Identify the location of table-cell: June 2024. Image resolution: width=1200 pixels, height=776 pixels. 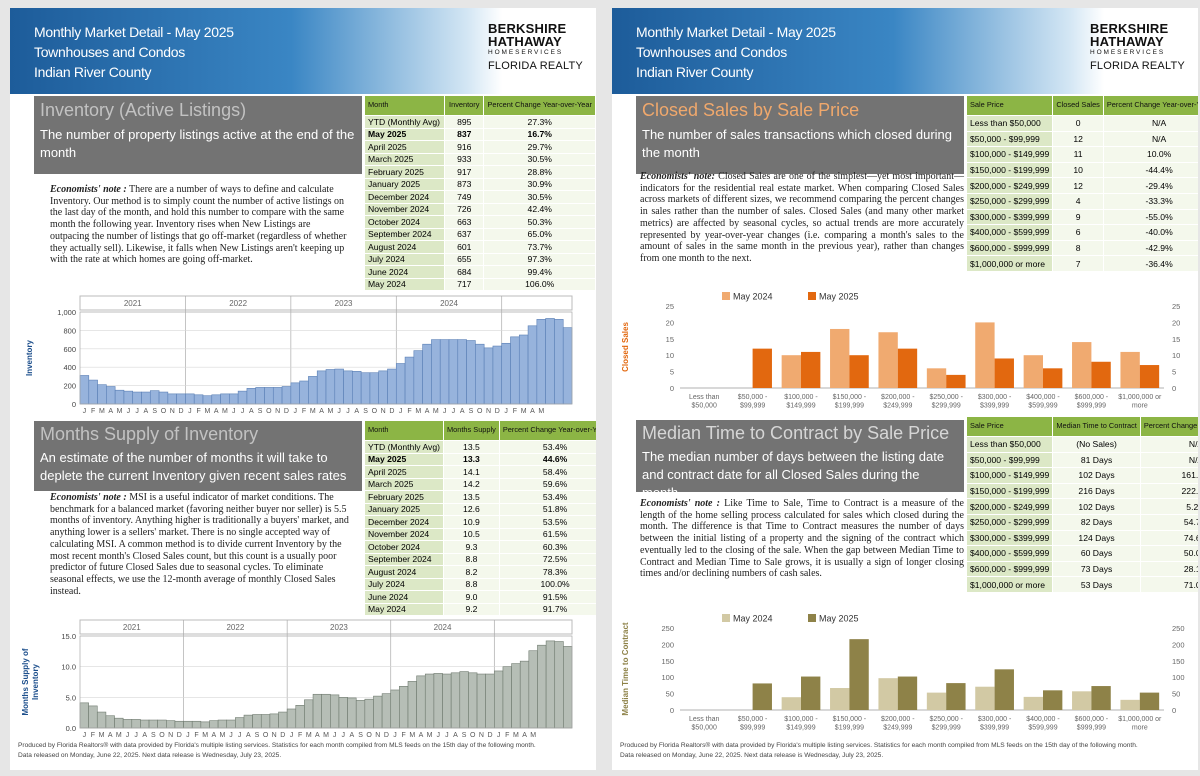
(404, 597).